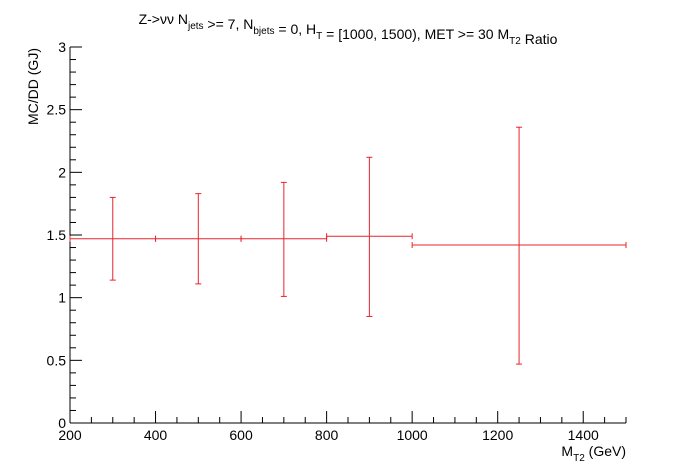  Describe the element at coordinates (415, 34) in the screenshot. I see `title-segment: = [1000, 1500), MET >= 30 M` at that location.